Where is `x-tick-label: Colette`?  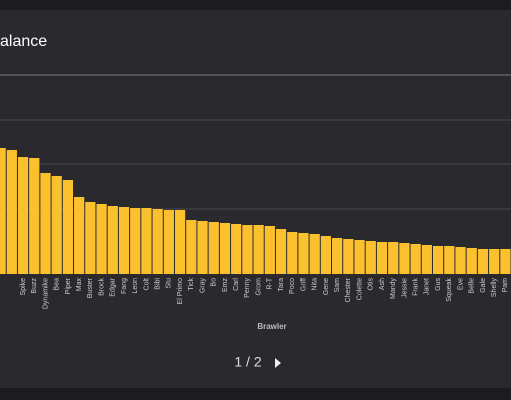
x-tick-label: Colette is located at coordinates (359, 289).